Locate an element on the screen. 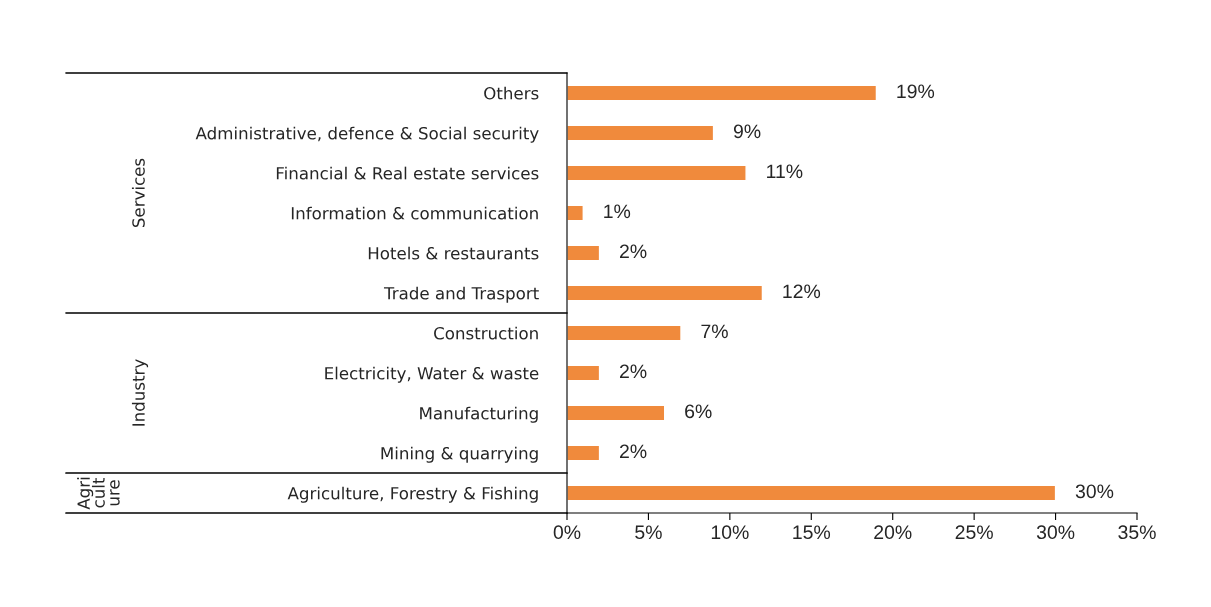  text: Services is located at coordinates (138, 193).